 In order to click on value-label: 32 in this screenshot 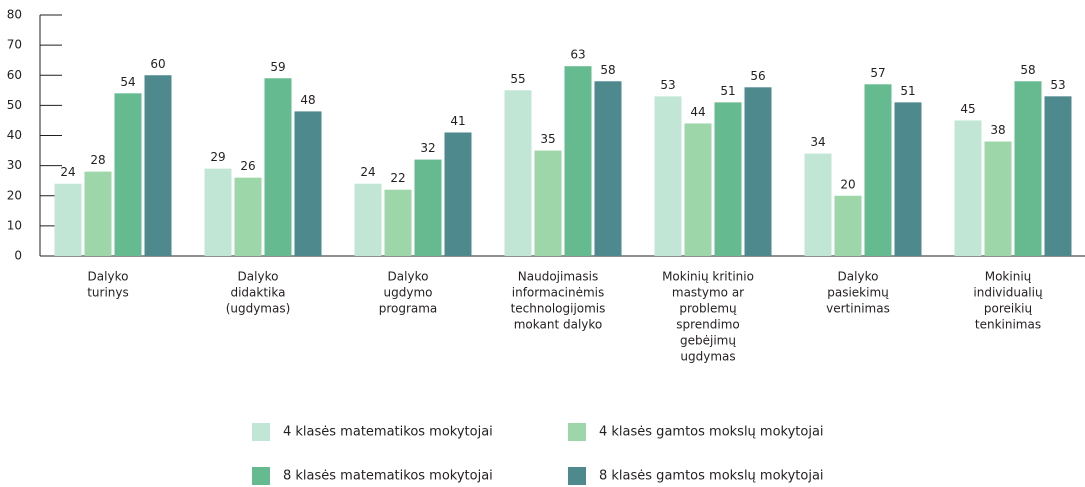, I will do `click(427, 148)`.